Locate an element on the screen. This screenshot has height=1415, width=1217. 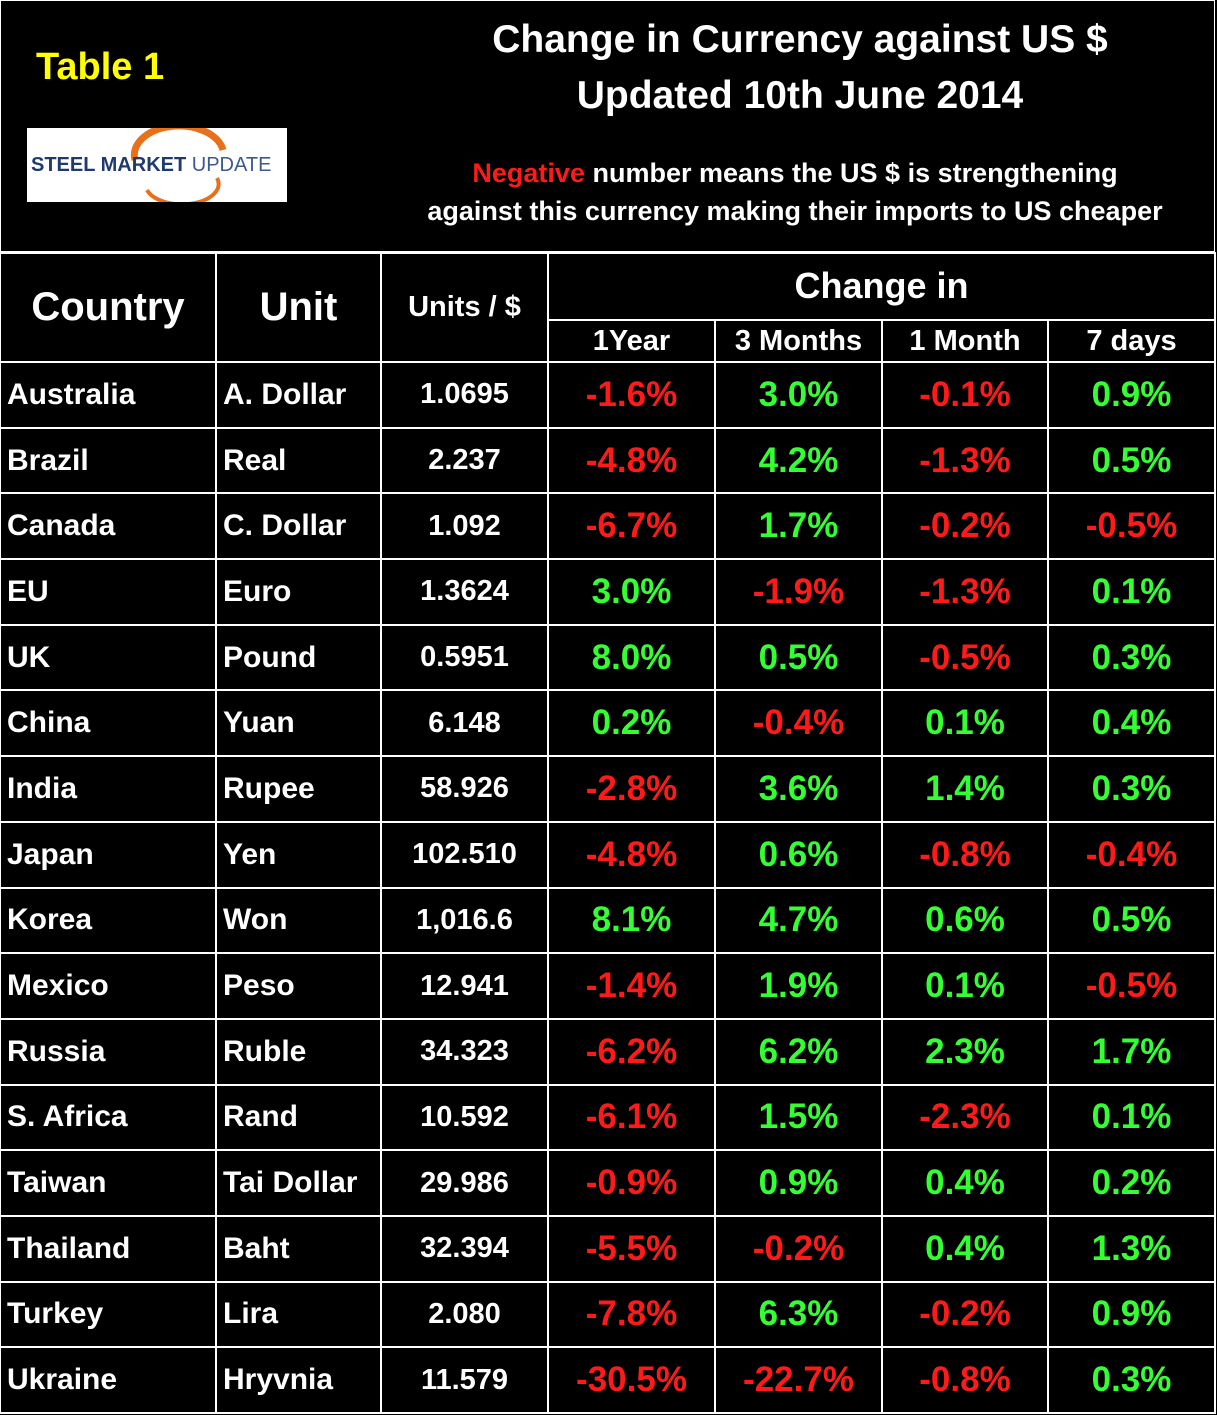
rate-cell: 102.510 is located at coordinates (464, 854).